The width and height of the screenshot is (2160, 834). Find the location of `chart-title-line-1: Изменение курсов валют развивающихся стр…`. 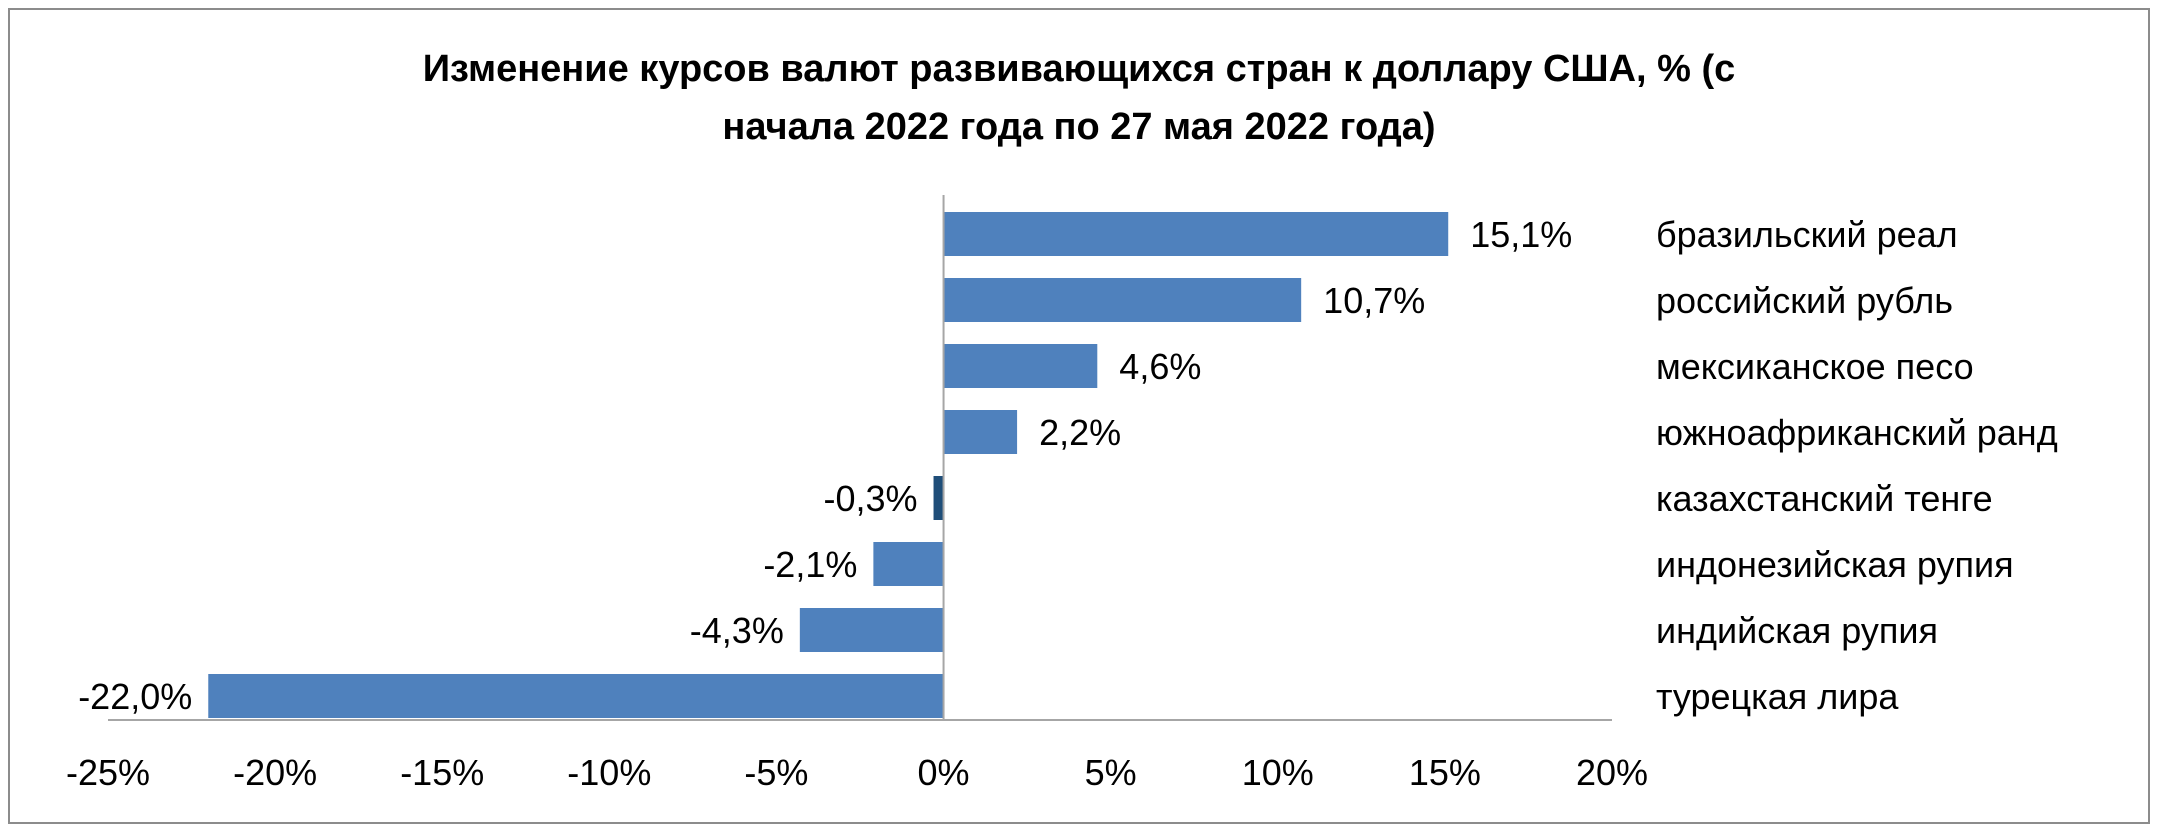

chart-title-line-1: Изменение курсов валют развивающихся стр… is located at coordinates (1079, 69).